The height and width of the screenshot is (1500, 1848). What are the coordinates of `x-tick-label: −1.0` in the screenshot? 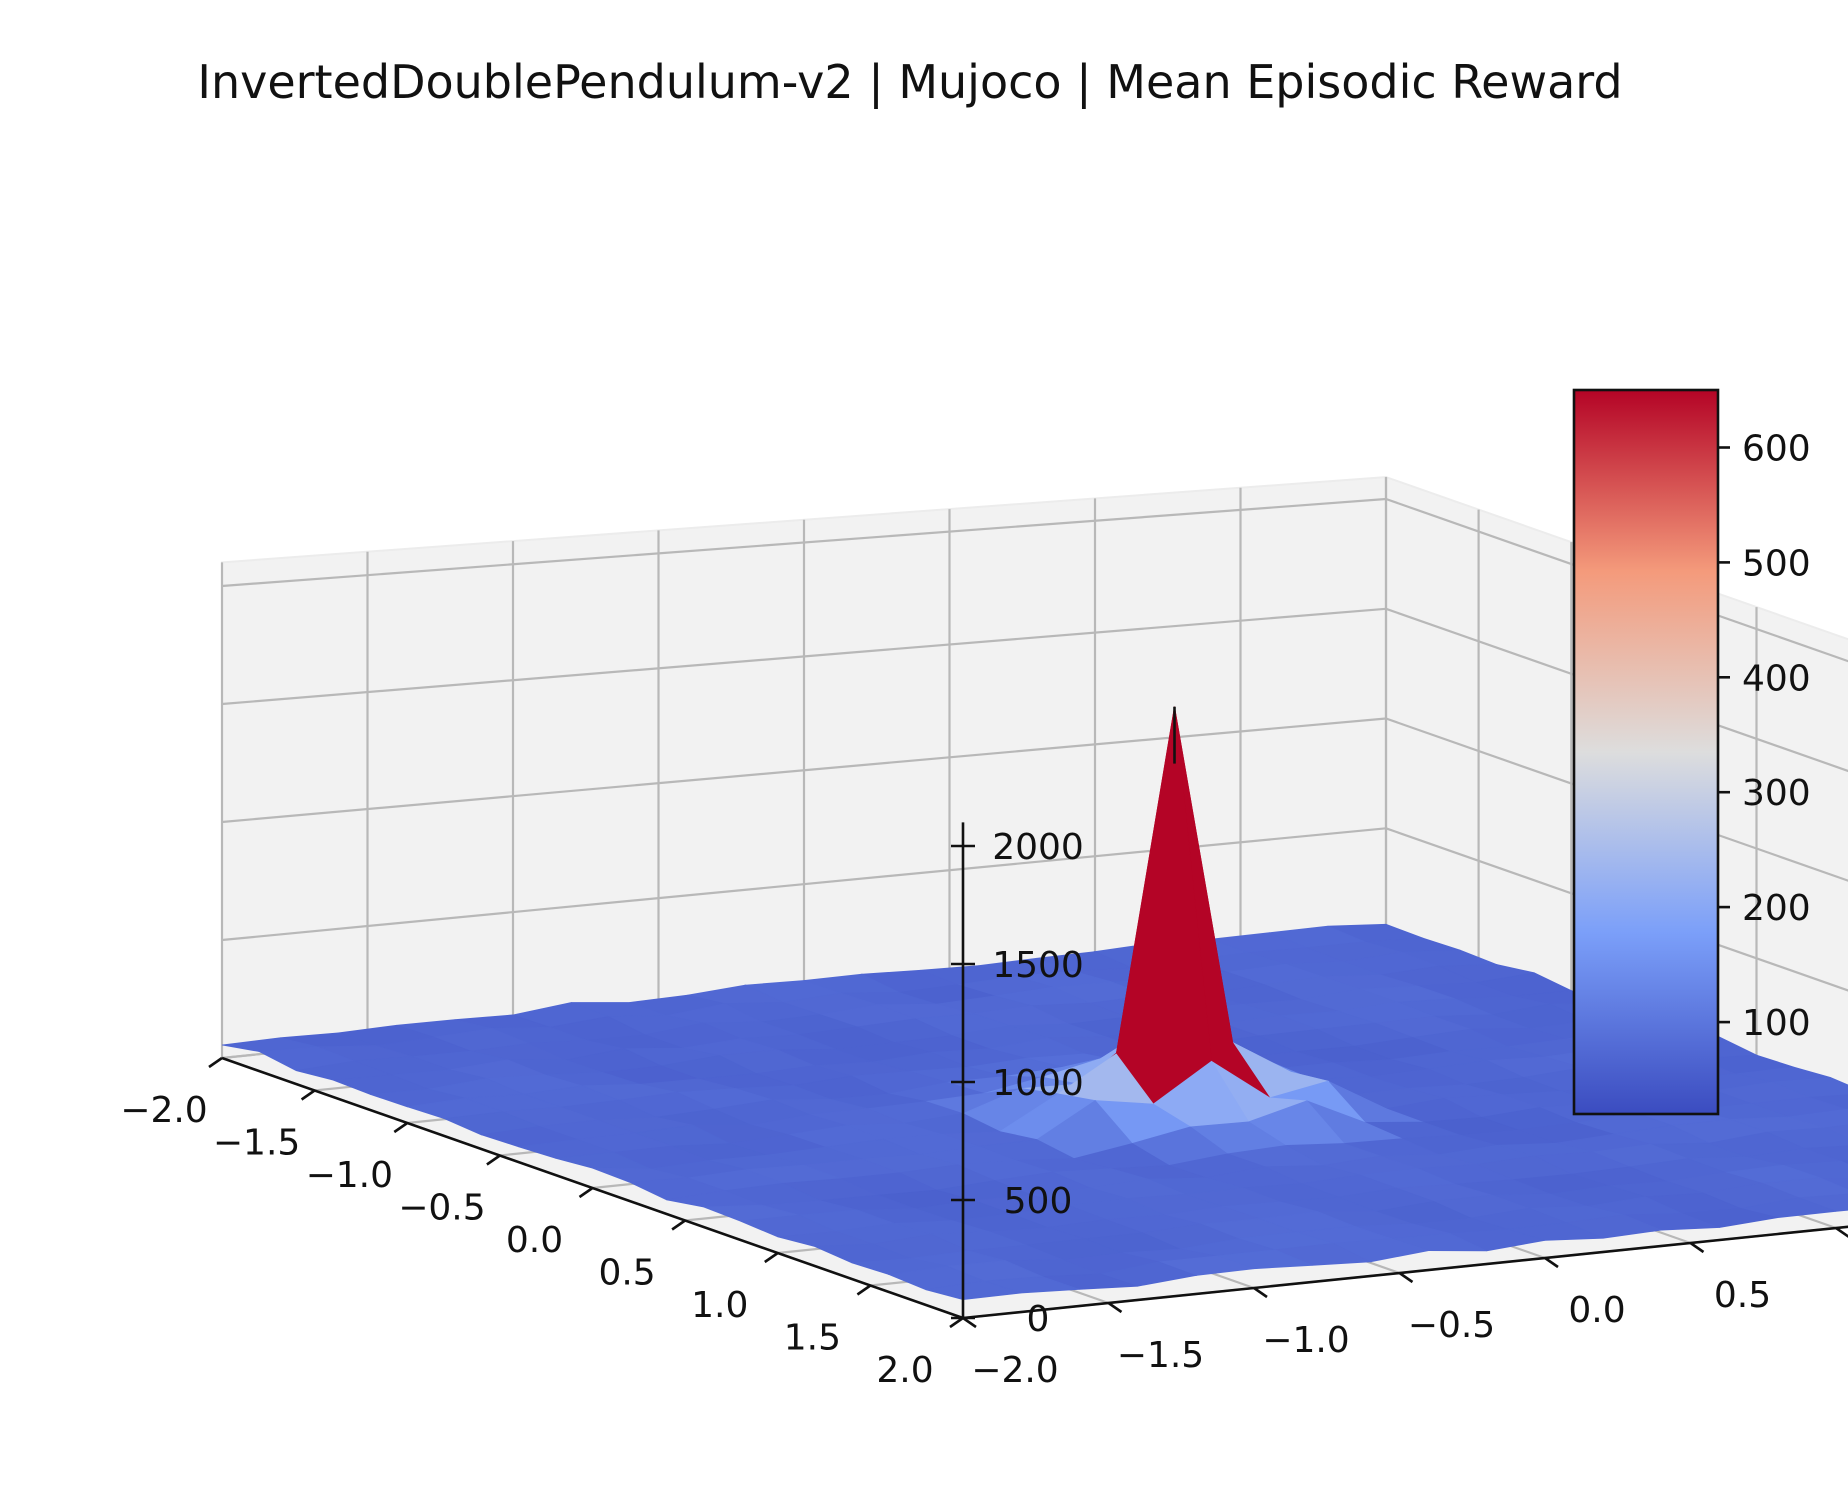 It's located at (349, 1175).